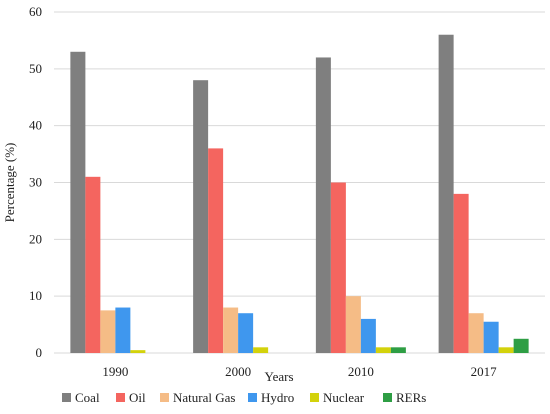 The width and height of the screenshot is (550, 414). Describe the element at coordinates (344, 397) in the screenshot. I see `legend-label: Nuclear` at that location.